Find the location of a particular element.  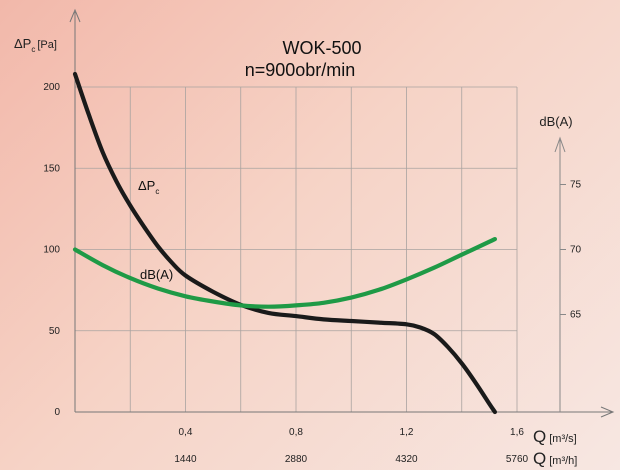

y-right-axis-label: dB(A) is located at coordinates (555, 121).